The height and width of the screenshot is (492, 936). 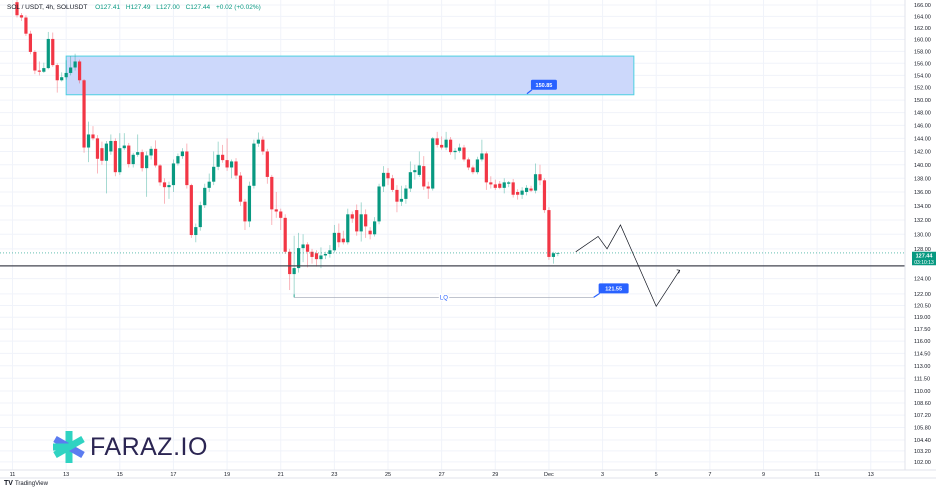 What do you see at coordinates (922, 64) in the screenshot?
I see `price-tick-label: 156.00` at bounding box center [922, 64].